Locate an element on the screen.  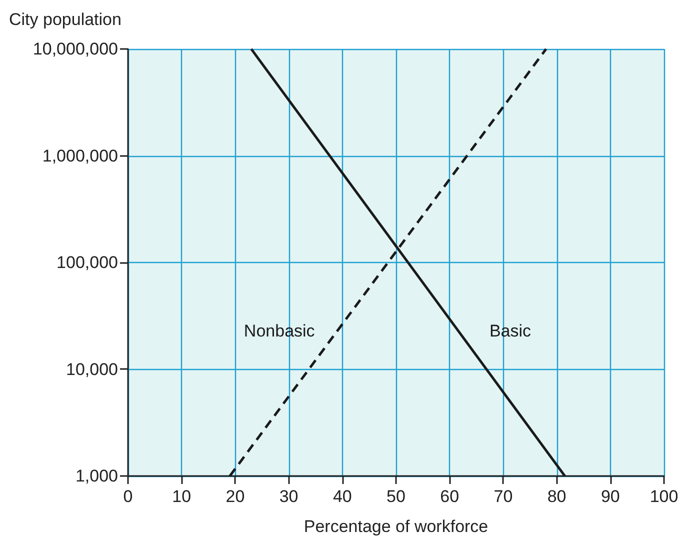
y-axis-title: City population is located at coordinates (65, 19).